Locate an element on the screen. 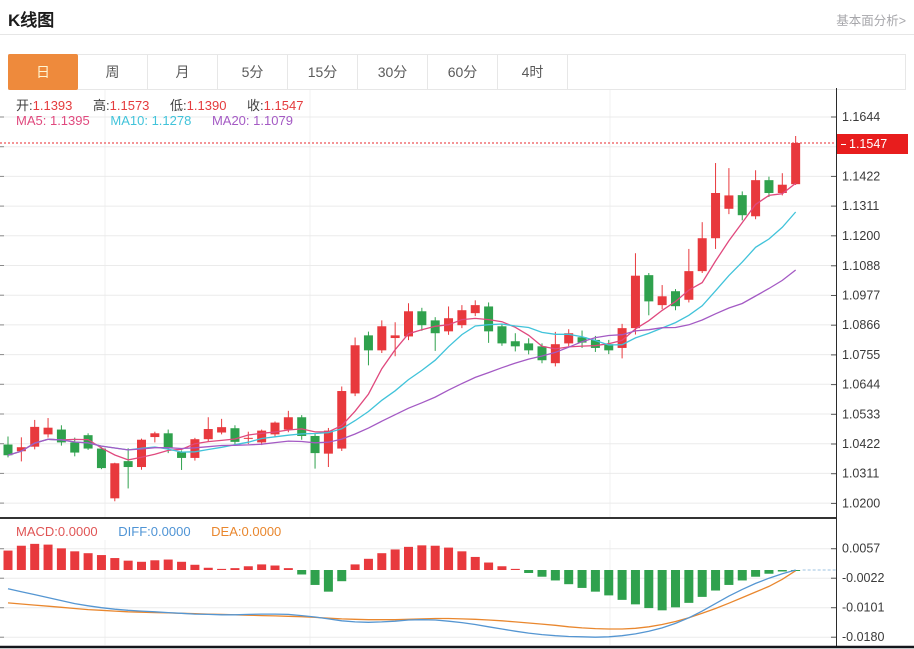 Image resolution: width=914 pixels, height=649 pixels. tab-period-4: 15分 is located at coordinates (323, 72).